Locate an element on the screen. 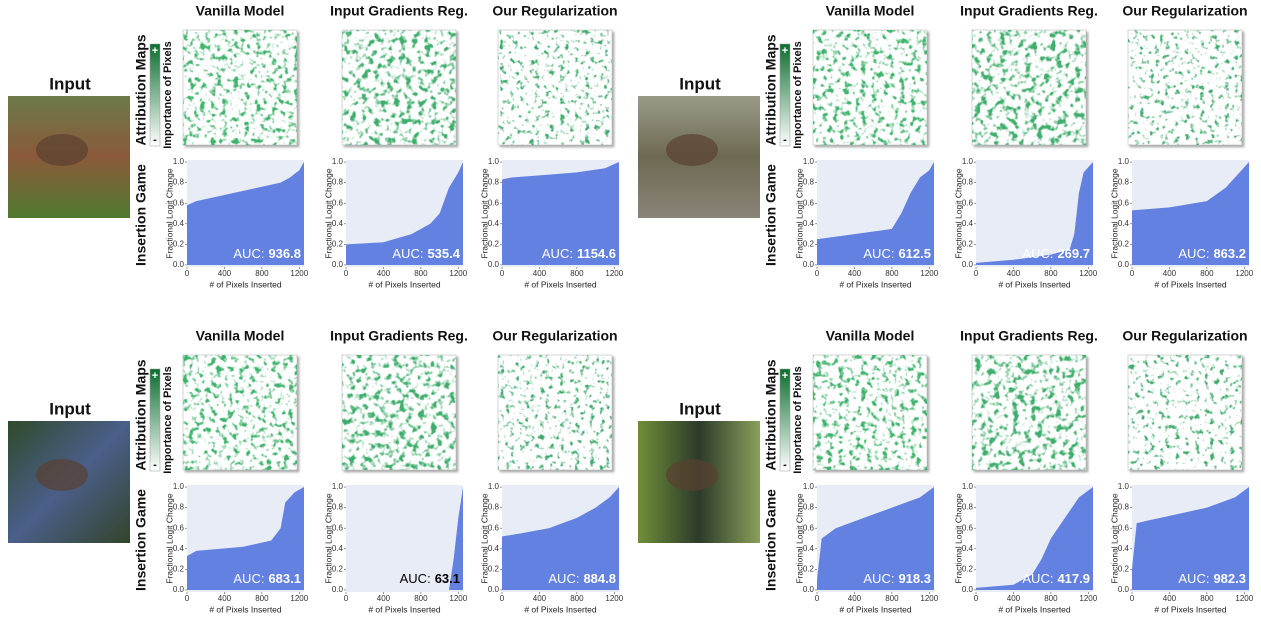 This screenshot has height=621, width=1261. auc-value: 535.4 is located at coordinates (443, 253).